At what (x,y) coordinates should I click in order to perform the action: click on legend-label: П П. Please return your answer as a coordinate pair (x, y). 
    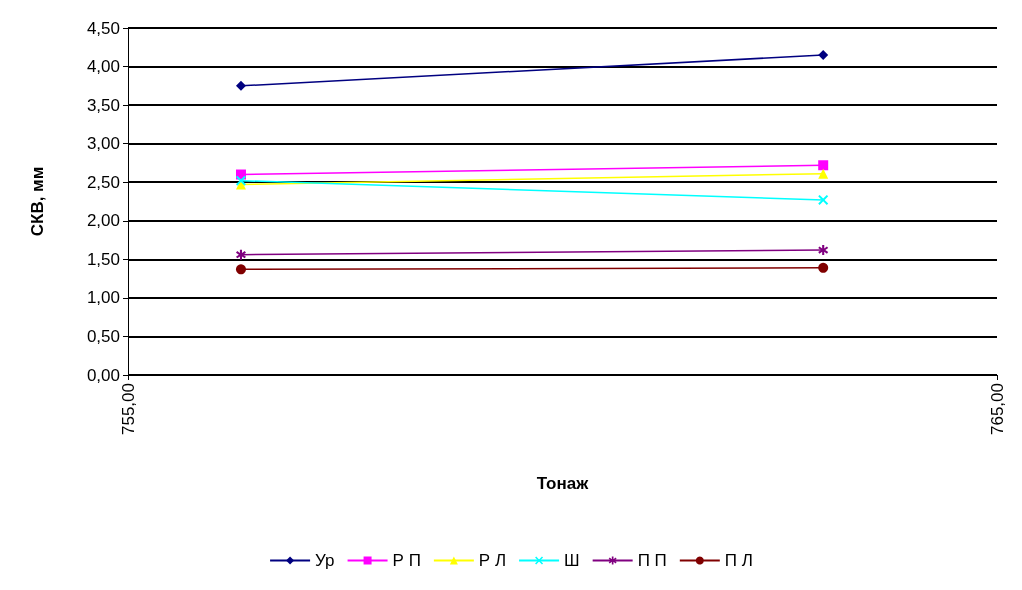
    Looking at the image, I should click on (652, 560).